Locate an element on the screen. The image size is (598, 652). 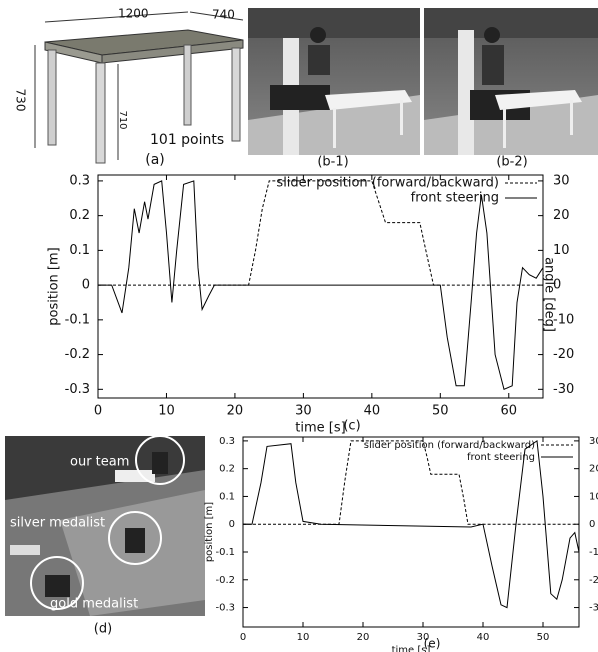
panel-label: (d) is located at coordinates (103, 629).